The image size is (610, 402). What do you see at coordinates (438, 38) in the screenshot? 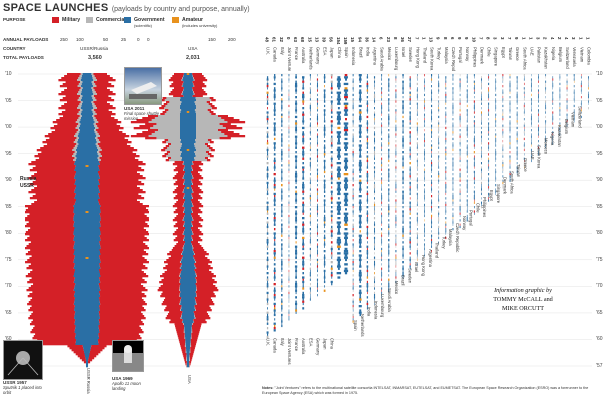
I see `country-total: 9` at bounding box center [438, 38].